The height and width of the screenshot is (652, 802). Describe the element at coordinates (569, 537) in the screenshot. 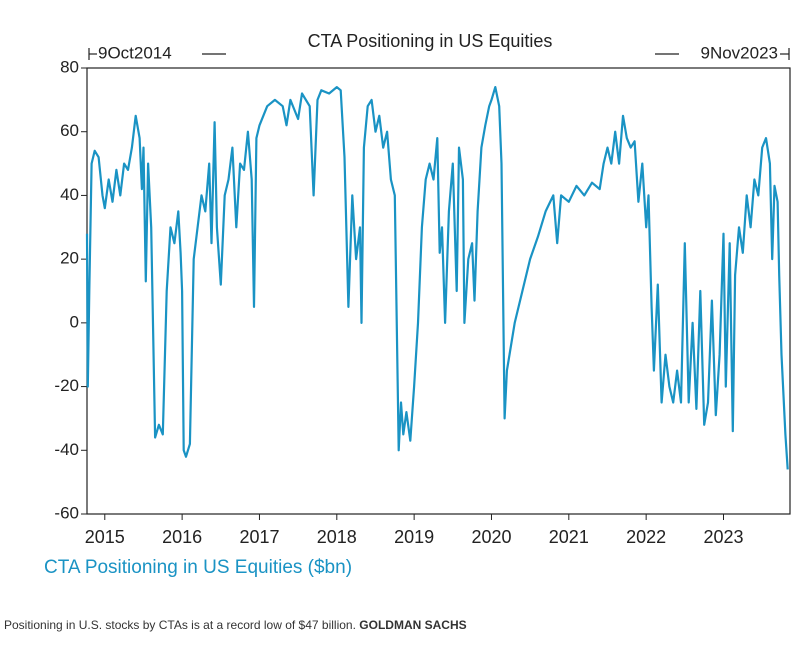

I see `x-tick-label: 2021` at that location.